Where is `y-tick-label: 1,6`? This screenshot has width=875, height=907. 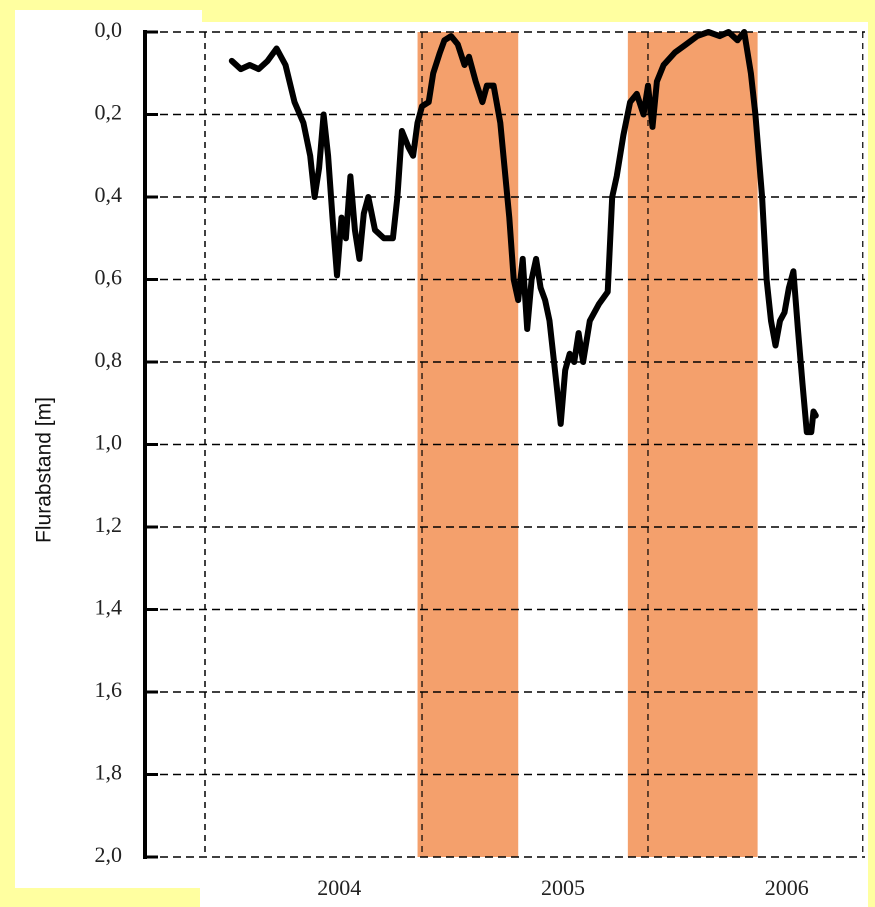 y-tick-label: 1,6 is located at coordinates (109, 689).